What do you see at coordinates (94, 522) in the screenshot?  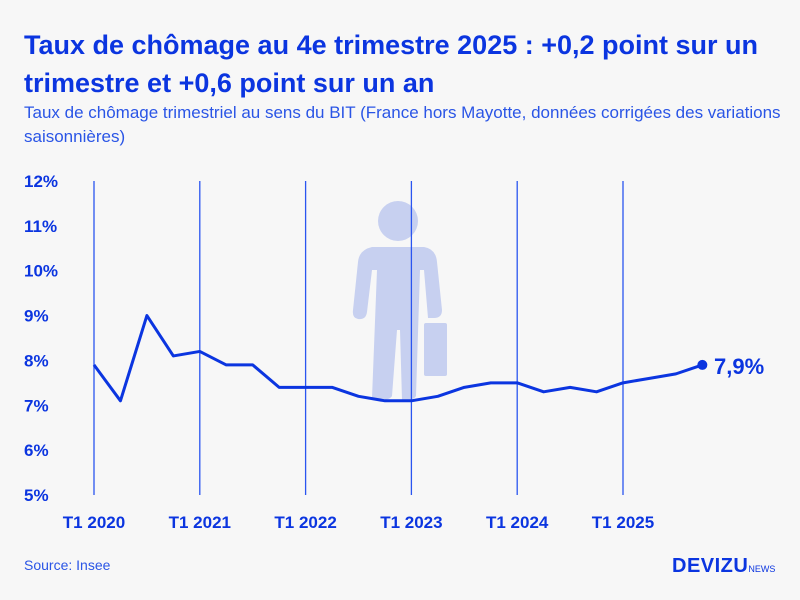 I see `x-tick-label: T1 2020` at bounding box center [94, 522].